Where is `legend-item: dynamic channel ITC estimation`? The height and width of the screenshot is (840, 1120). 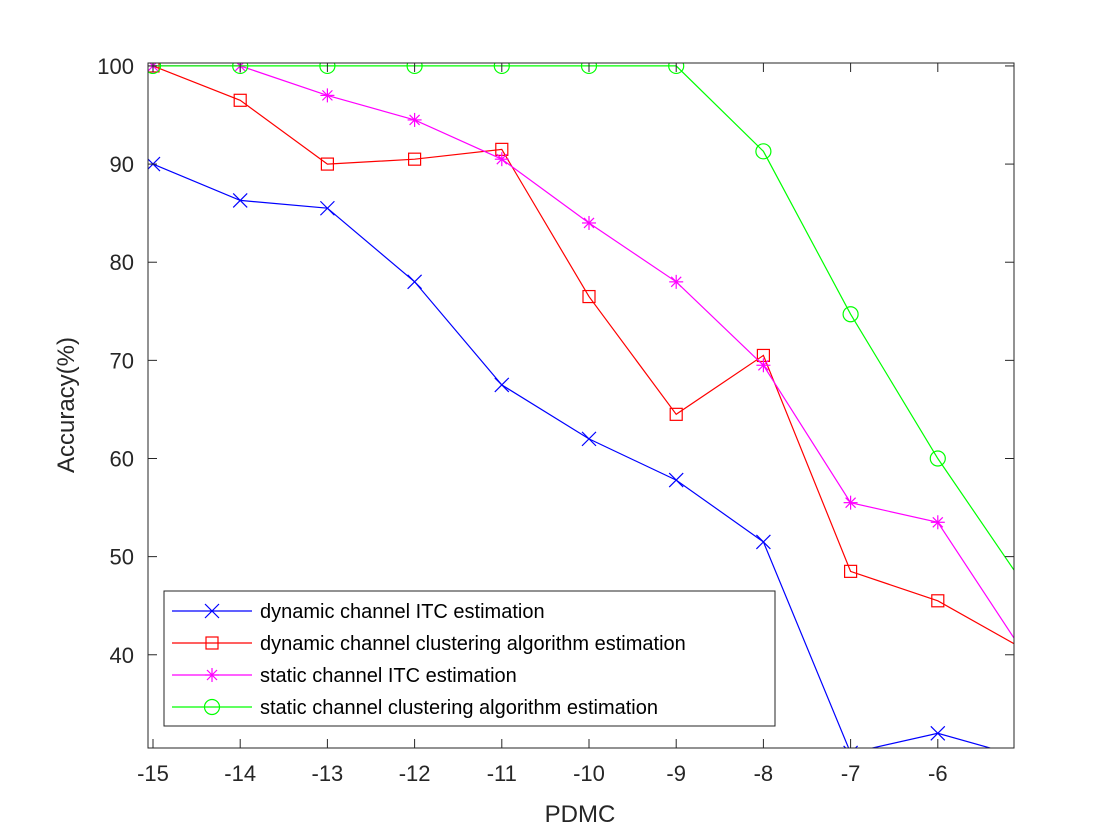 legend-item: dynamic channel ITC estimation is located at coordinates (358, 612).